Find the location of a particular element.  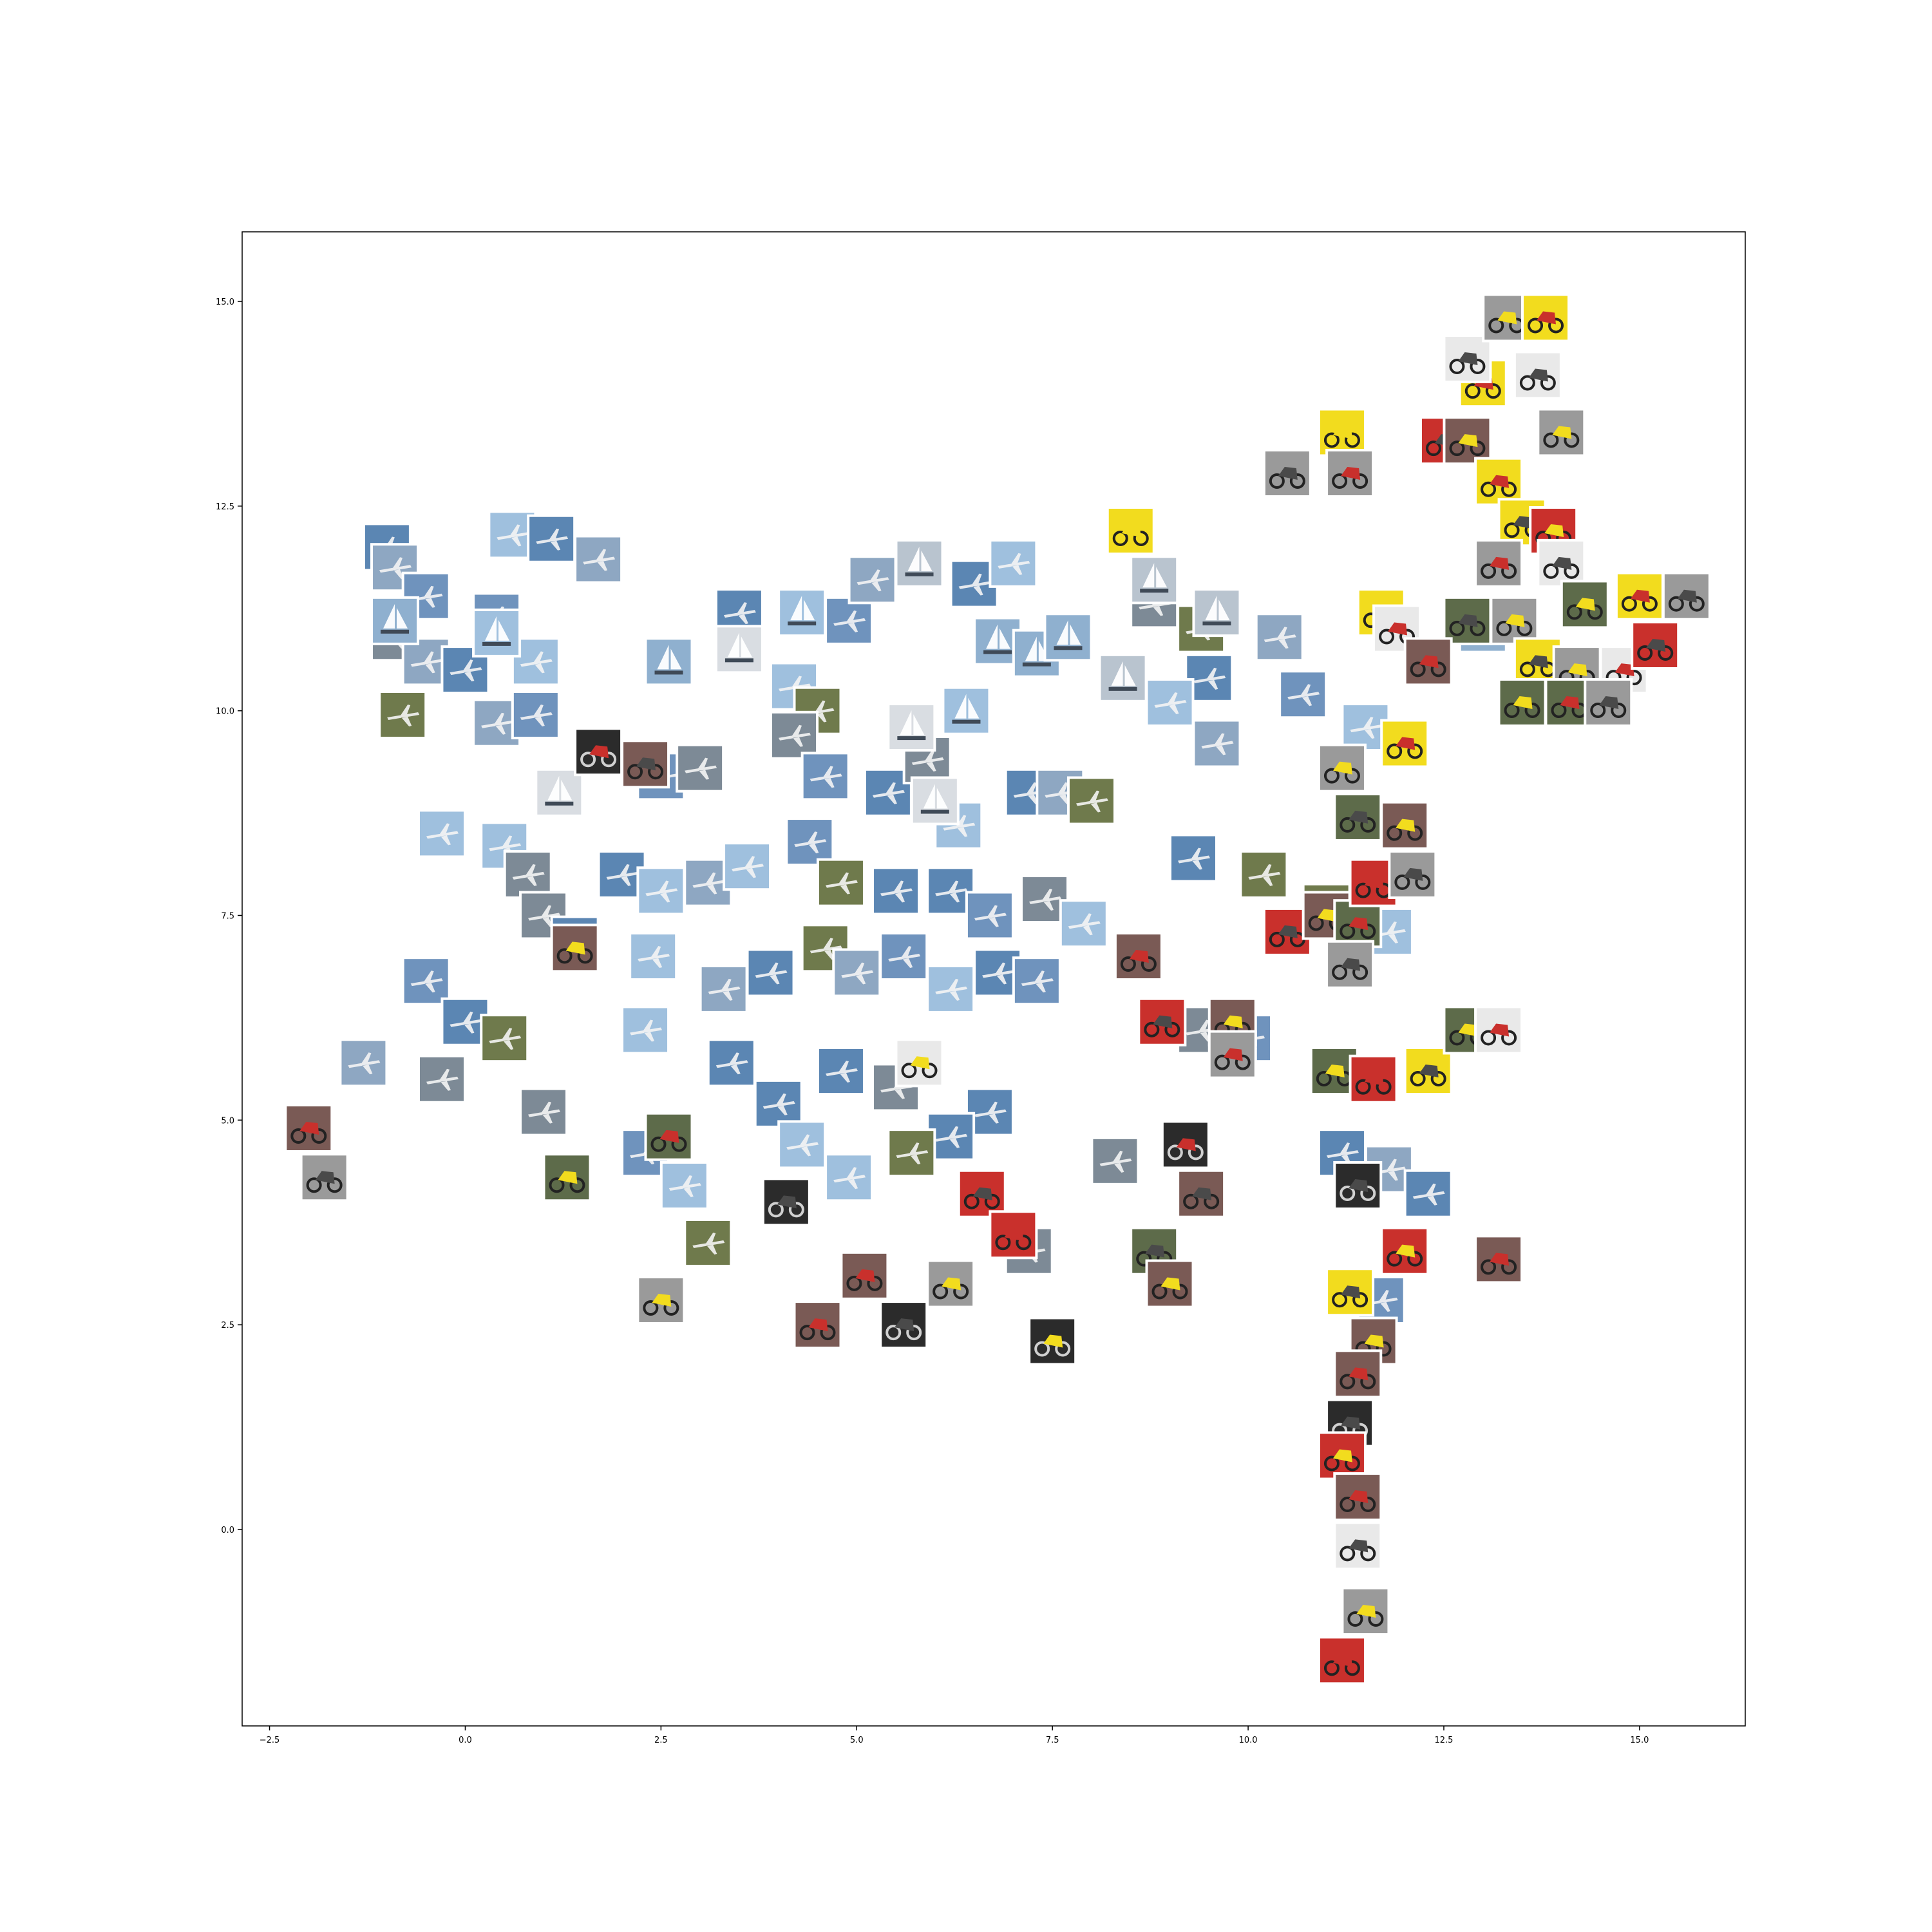

y-tick-label: 5.0 is located at coordinates (227, 1121).